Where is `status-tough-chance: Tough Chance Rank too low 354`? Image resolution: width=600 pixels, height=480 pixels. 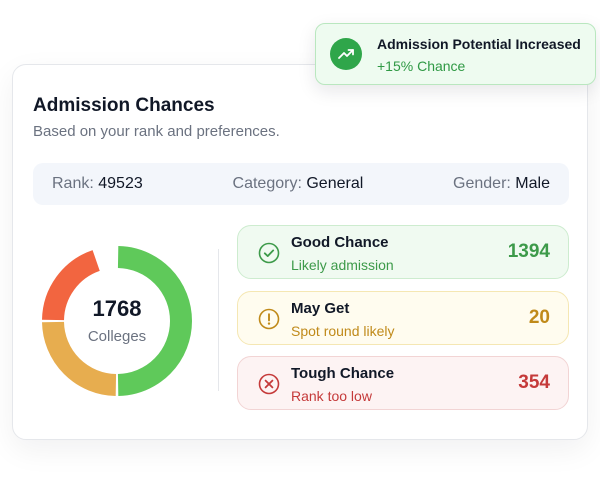
status-tough-chance: Tough Chance Rank too low 354 is located at coordinates (403, 383).